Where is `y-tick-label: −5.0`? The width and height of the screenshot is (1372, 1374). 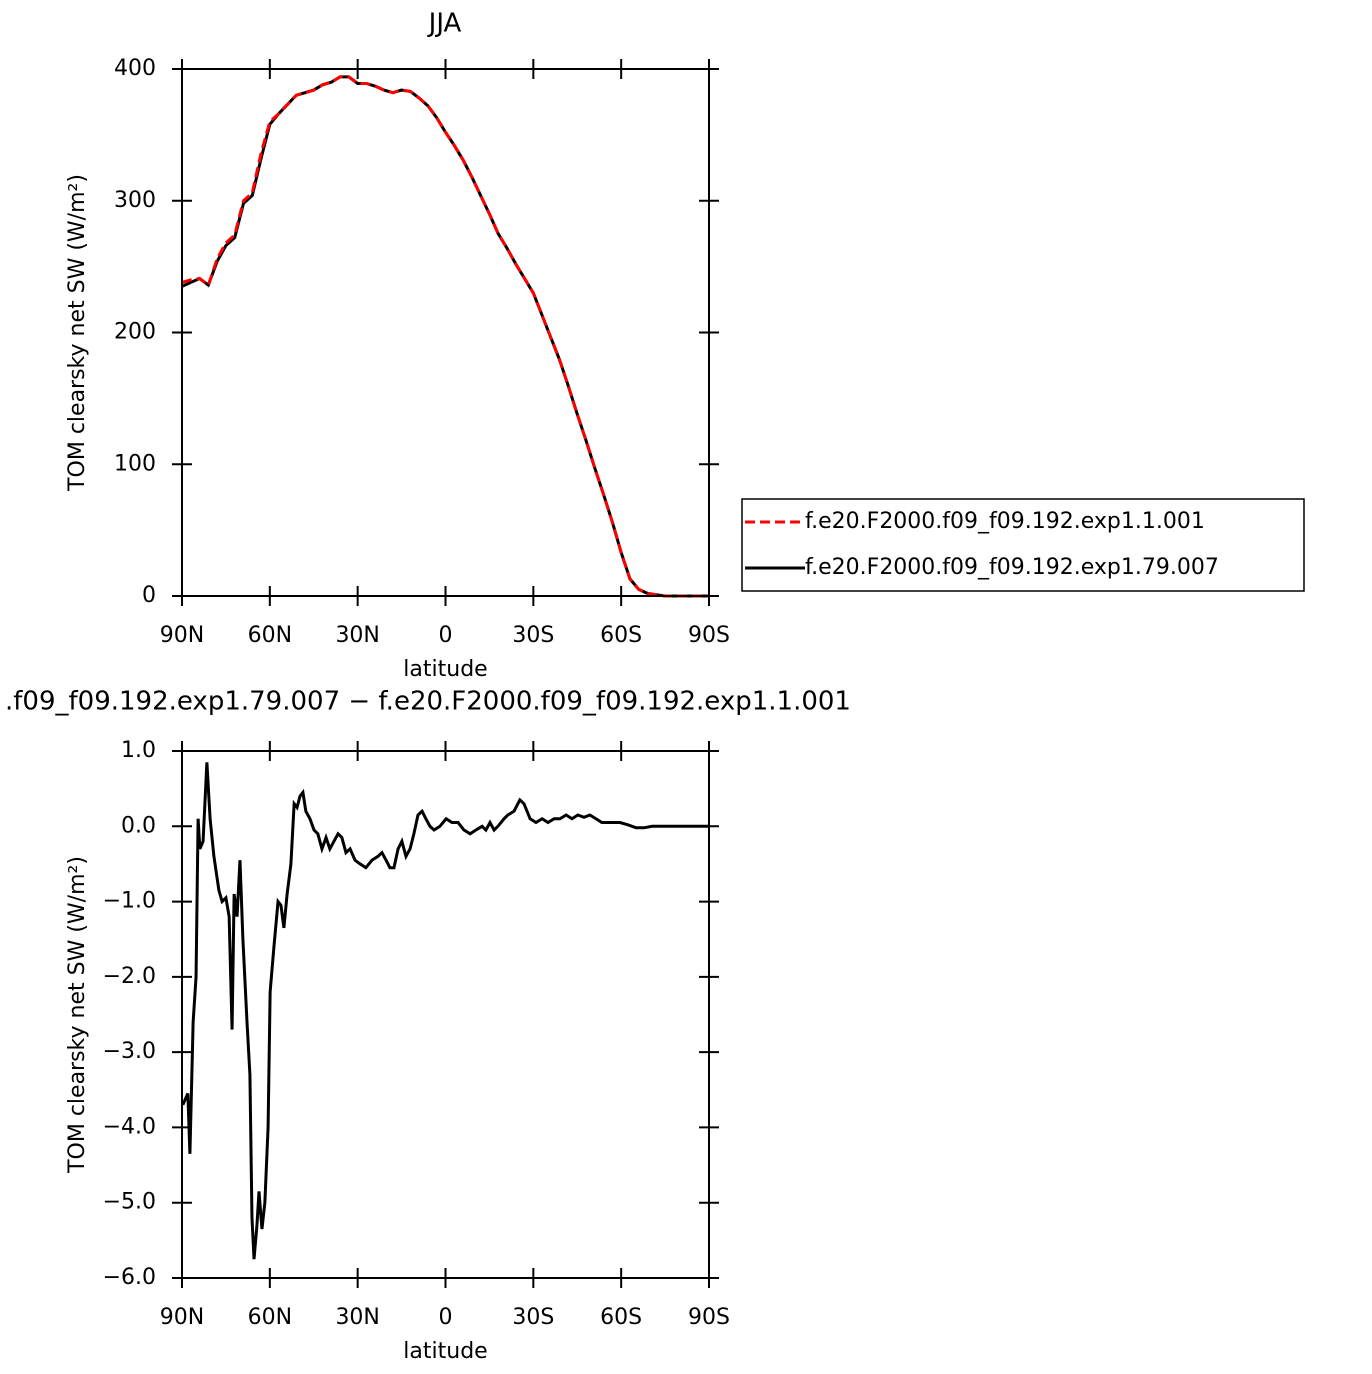
y-tick-label: −5.0 is located at coordinates (129, 1202).